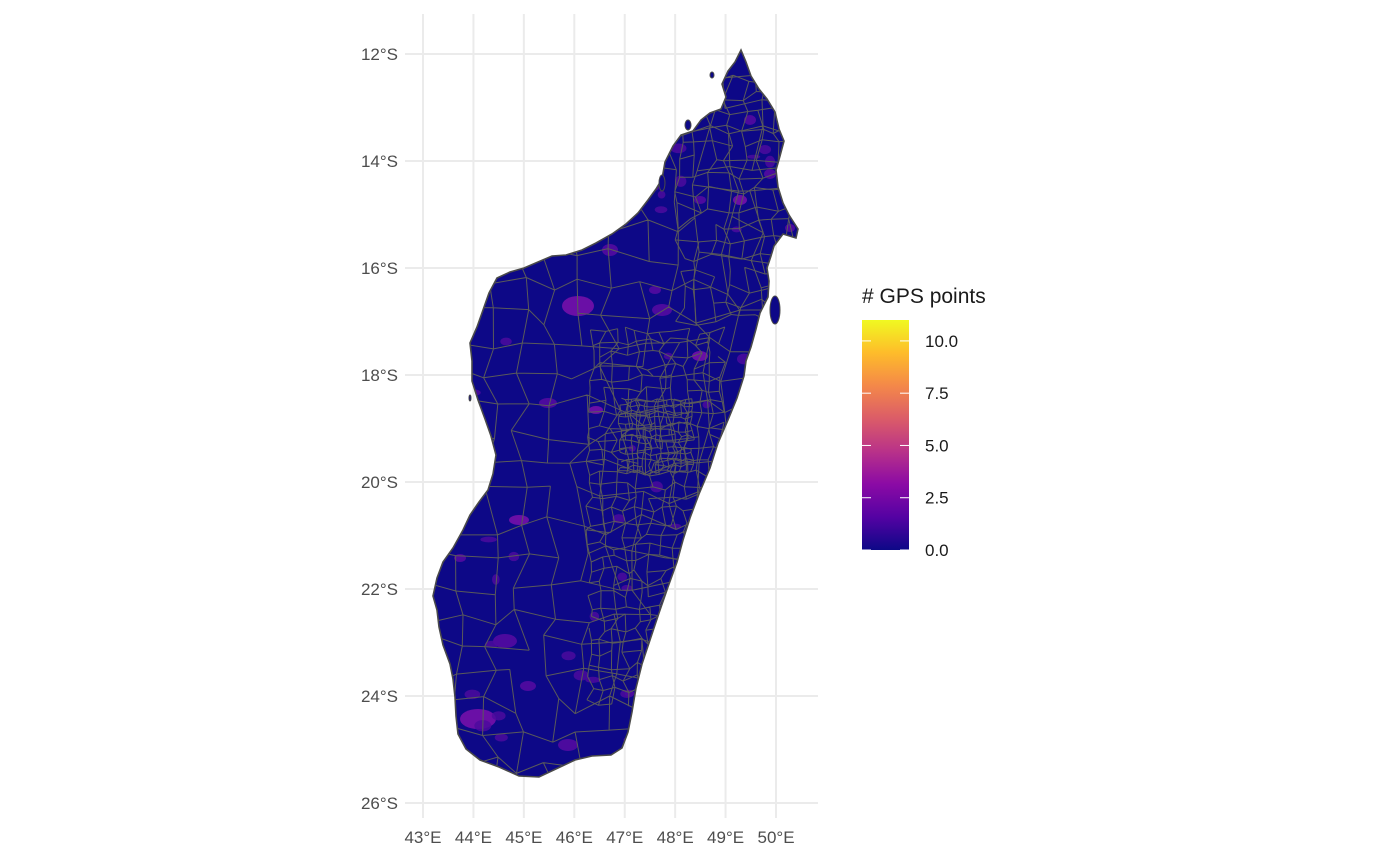 The height and width of the screenshot is (865, 1400). Describe the element at coordinates (937, 498) in the screenshot. I see `legend-tick-label: 2.5` at that location.